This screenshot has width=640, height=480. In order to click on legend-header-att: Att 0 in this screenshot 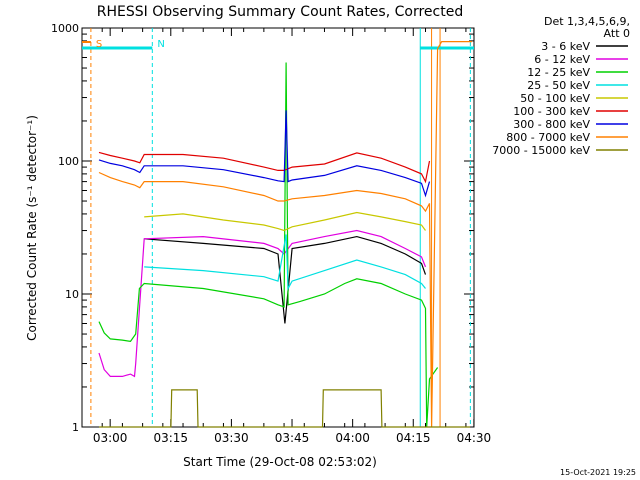, I will do `click(617, 33)`.